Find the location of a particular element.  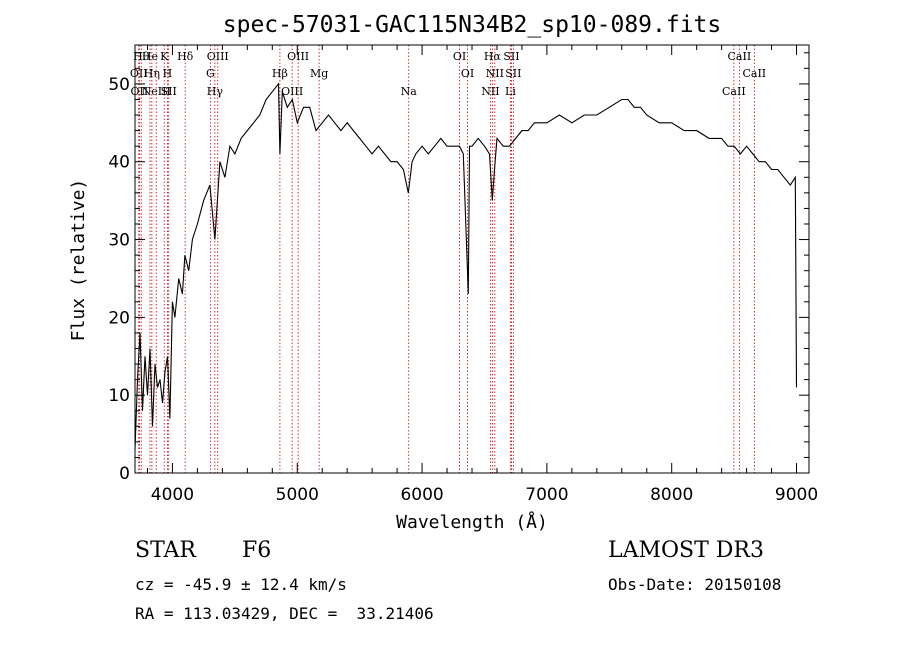

y-tick-label: 50 is located at coordinates (119, 85).